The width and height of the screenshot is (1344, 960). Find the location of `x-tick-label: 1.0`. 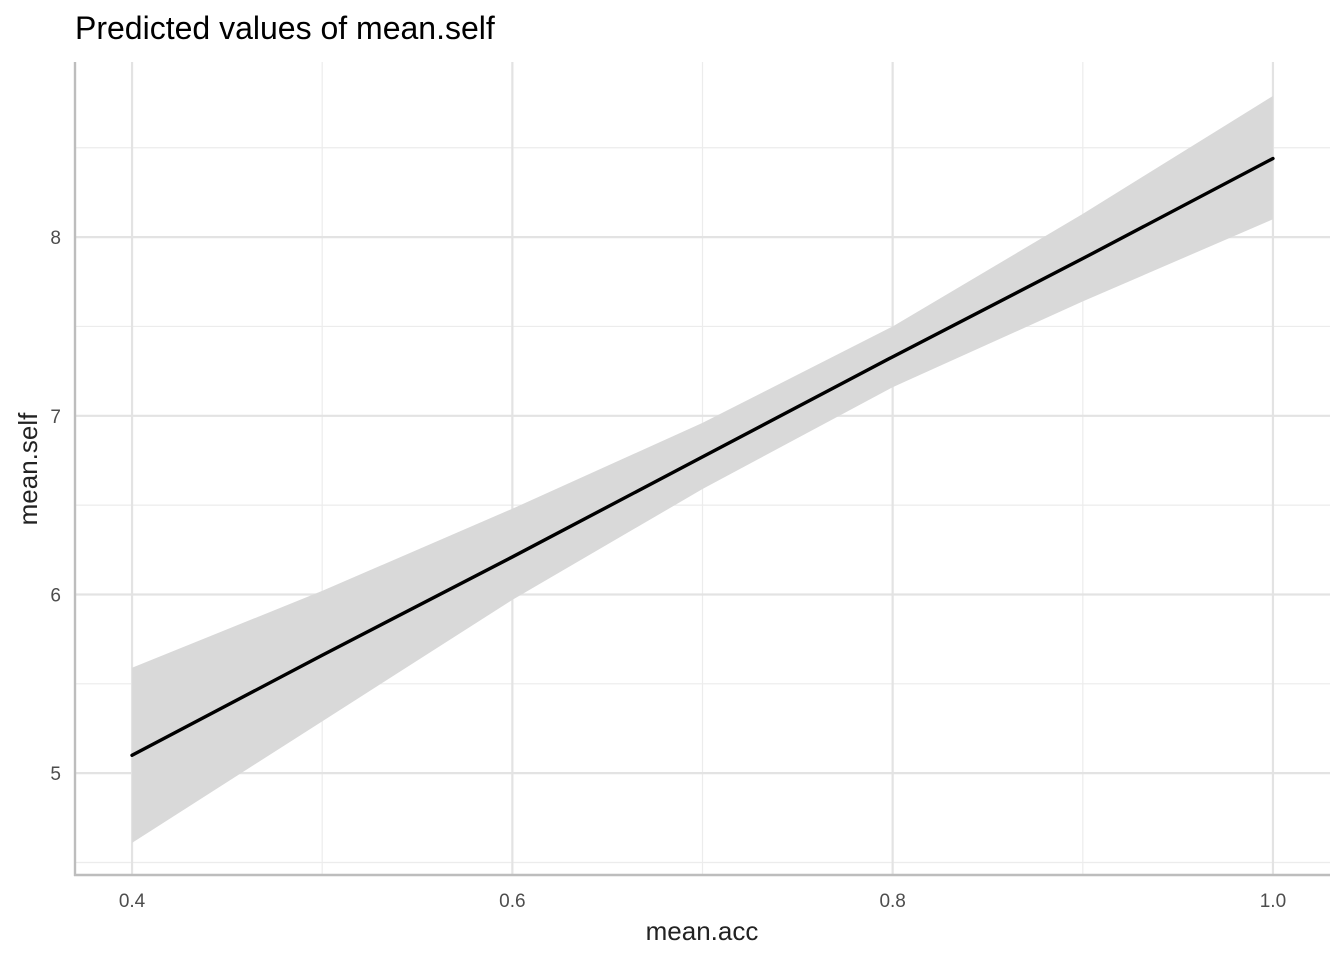

x-tick-label: 1.0 is located at coordinates (1273, 901).